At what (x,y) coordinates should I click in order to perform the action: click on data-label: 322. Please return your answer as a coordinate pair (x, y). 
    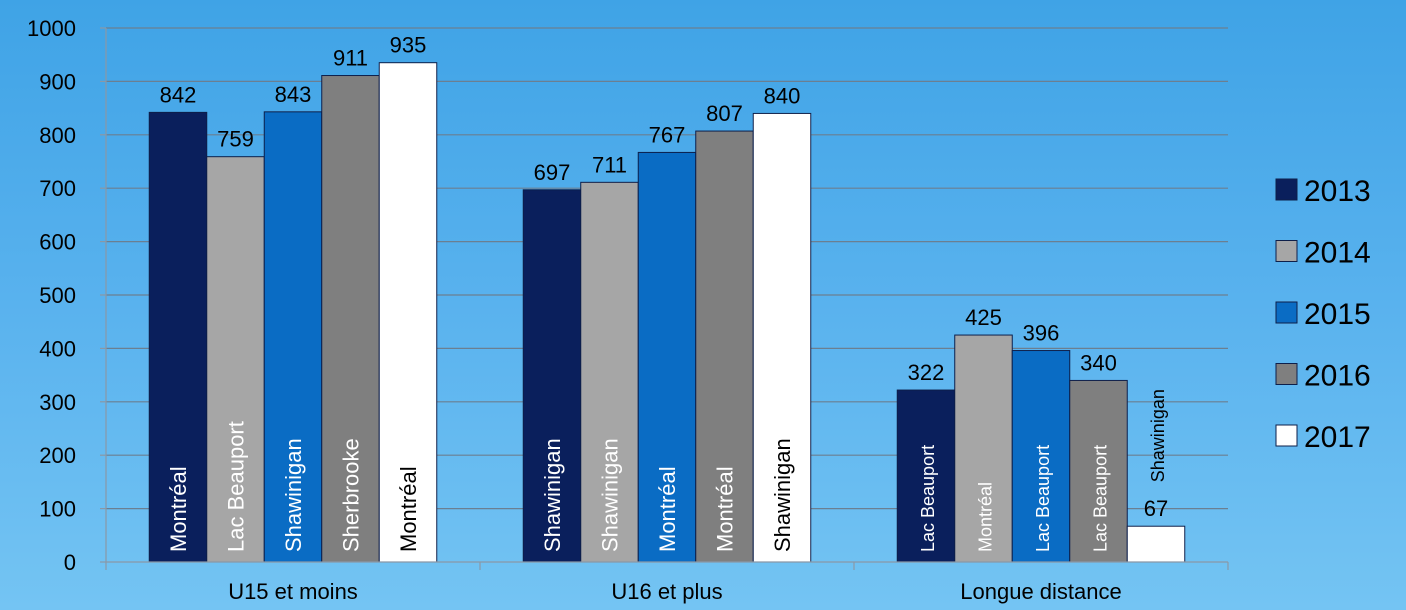
    Looking at the image, I should click on (926, 372).